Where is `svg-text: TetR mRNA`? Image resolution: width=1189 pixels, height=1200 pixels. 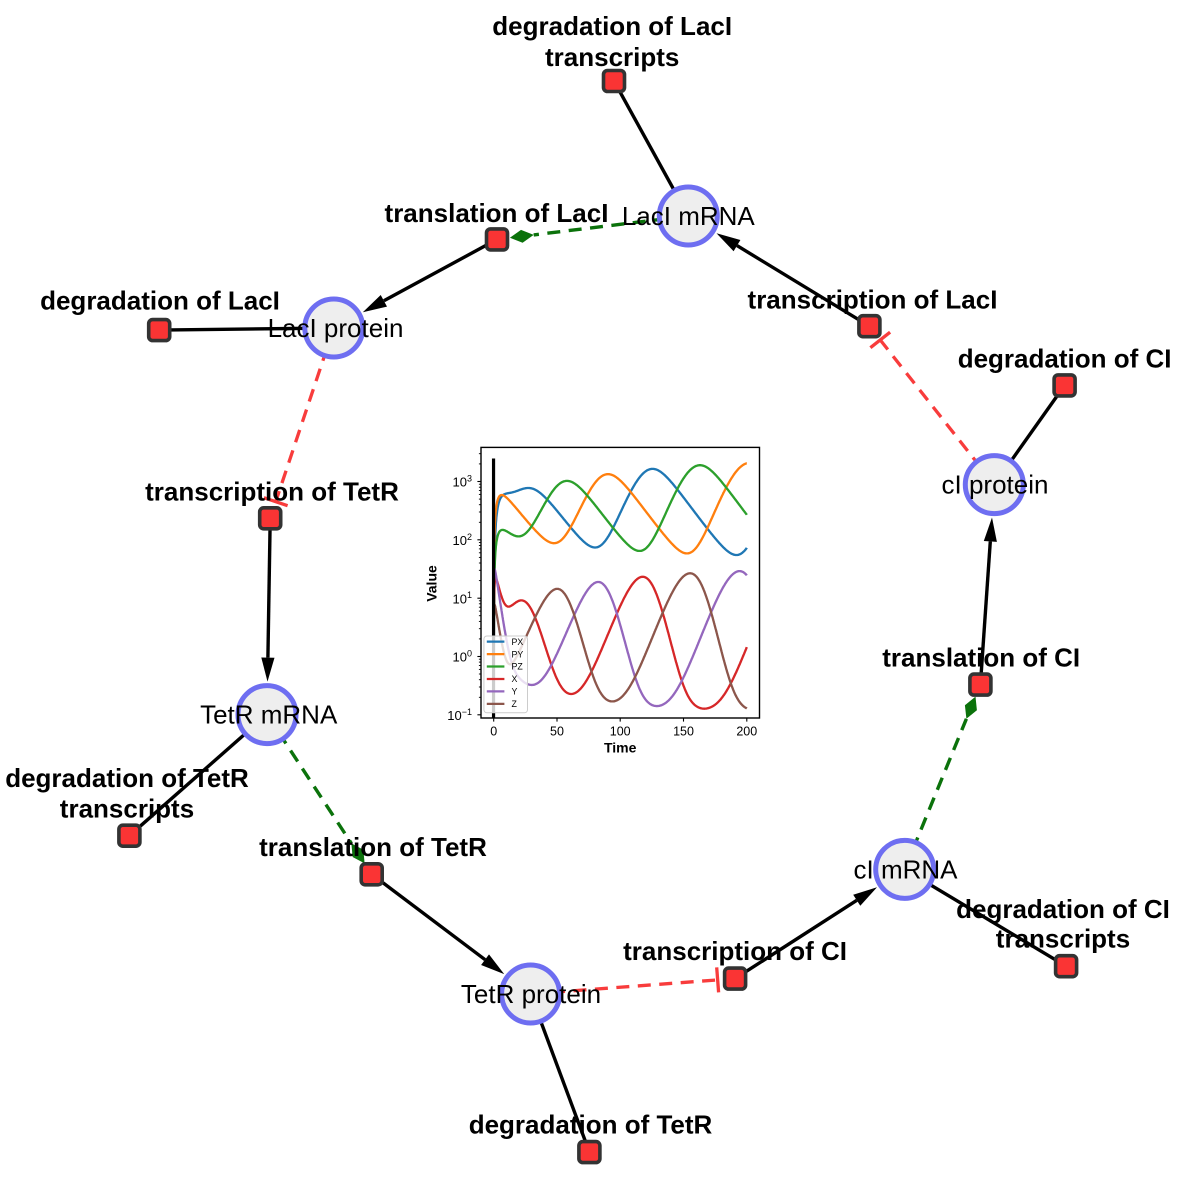
svg-text: TetR mRNA is located at coordinates (269, 715).